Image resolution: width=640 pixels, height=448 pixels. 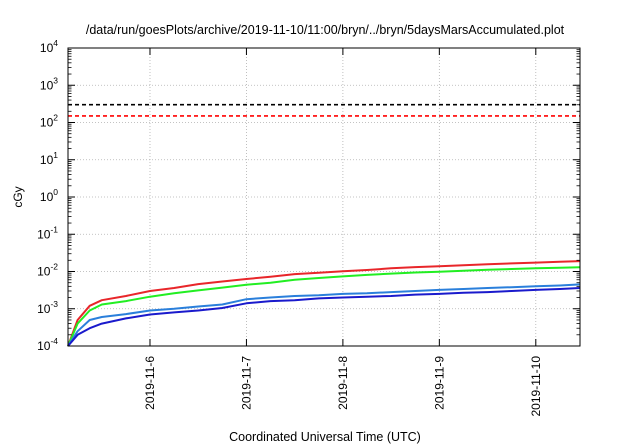 I want to click on y-tick-label: 10⁻¹, so click(x=47, y=232).